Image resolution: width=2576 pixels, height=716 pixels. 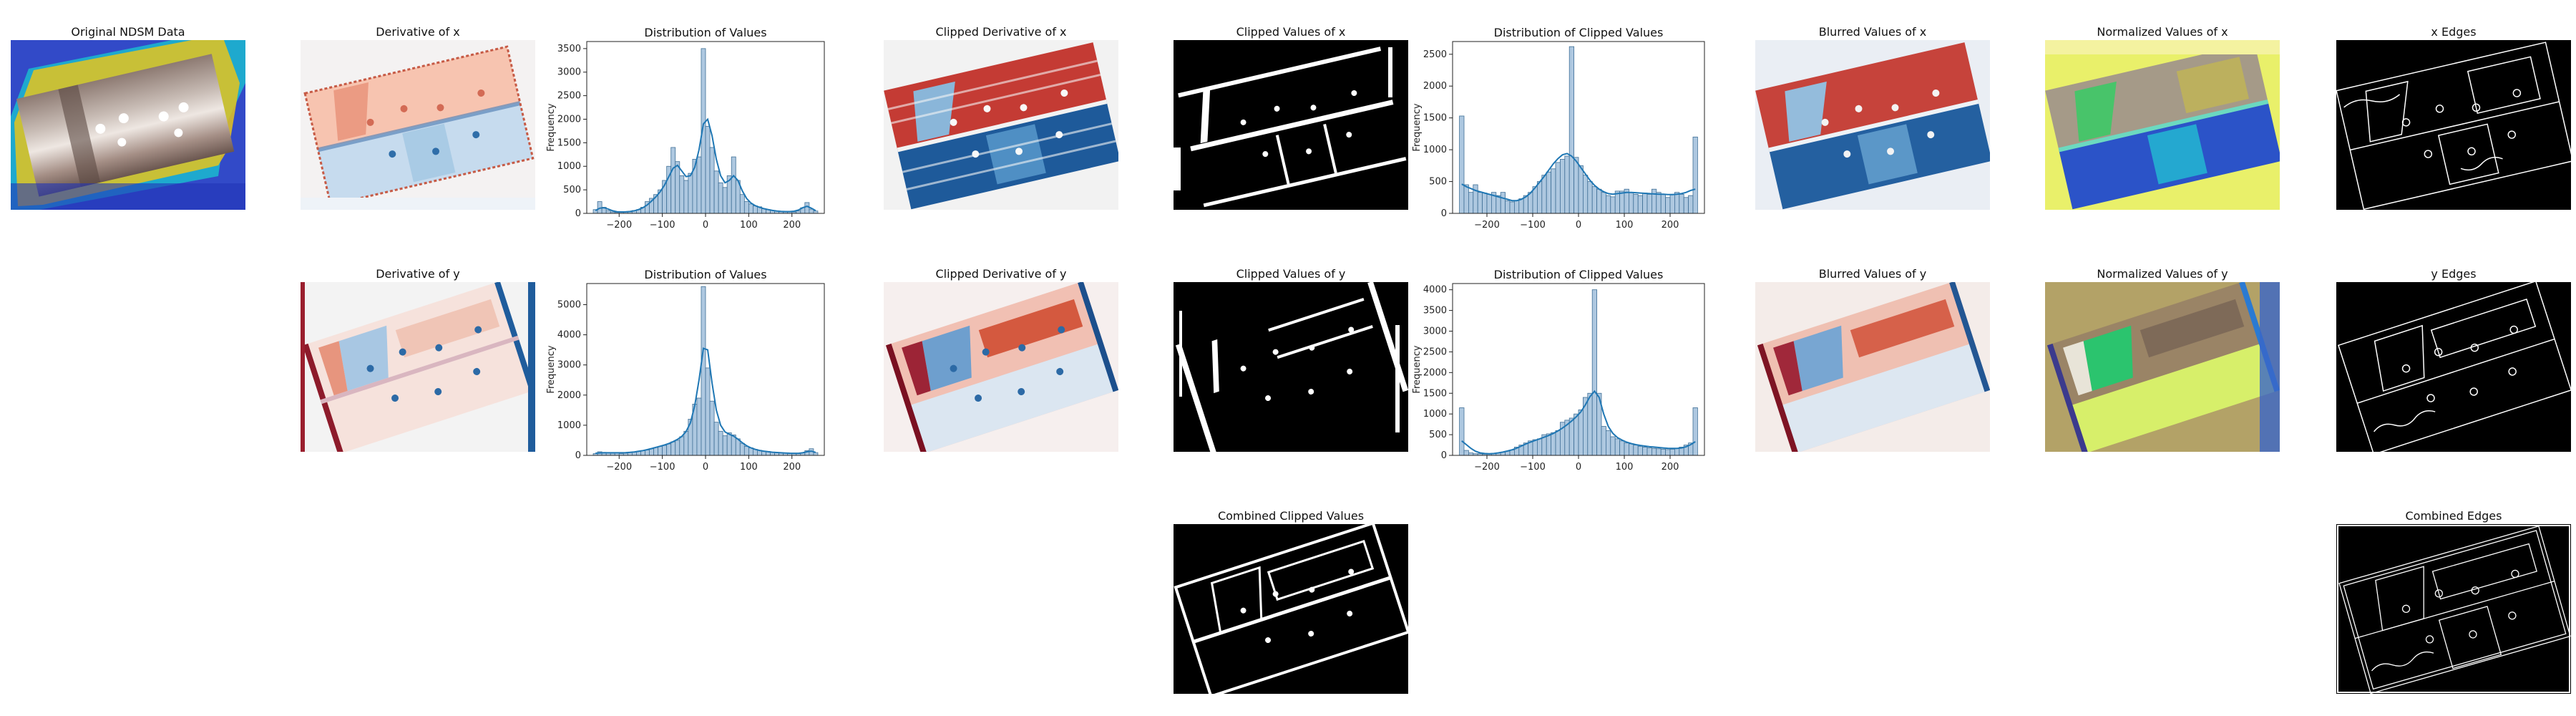 I want to click on panel-combined-edges: Combined Edges, so click(x=2453, y=601).